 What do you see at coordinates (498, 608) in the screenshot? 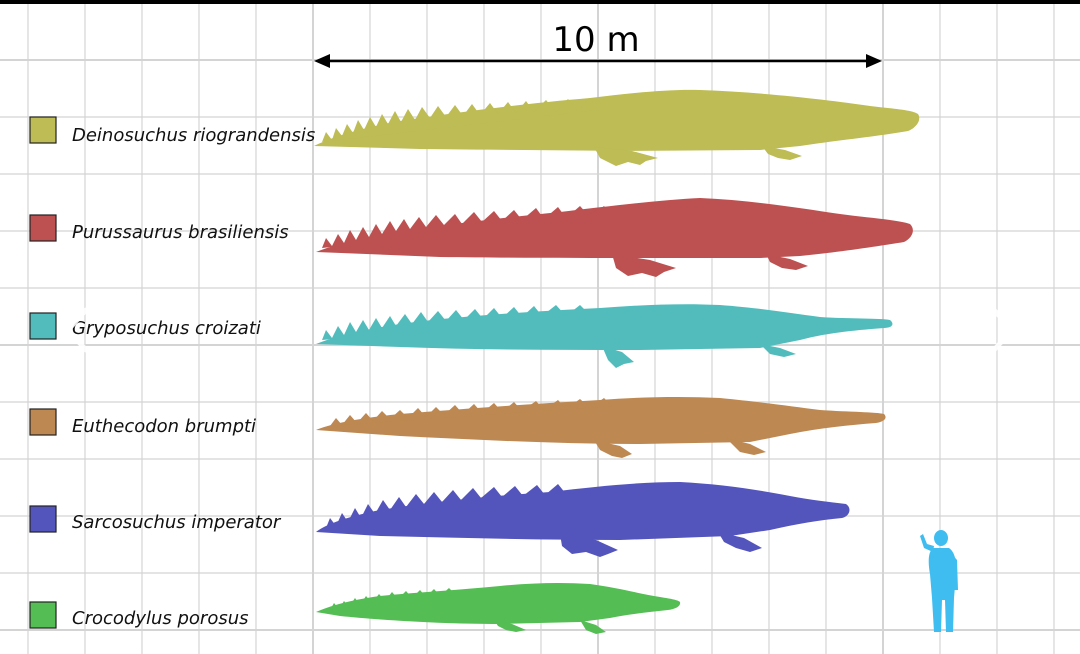
I see `crocodylus-silhouette` at bounding box center [498, 608].